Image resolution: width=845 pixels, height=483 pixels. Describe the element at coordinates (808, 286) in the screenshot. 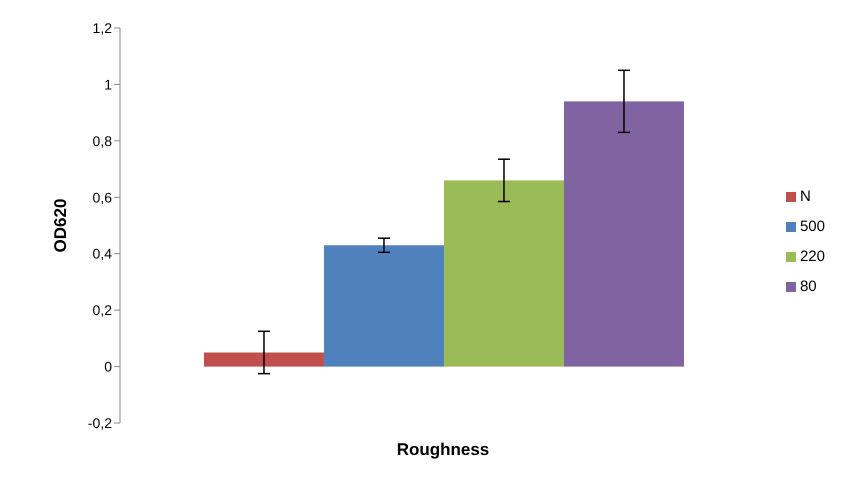

I see `legend-label: 80` at that location.